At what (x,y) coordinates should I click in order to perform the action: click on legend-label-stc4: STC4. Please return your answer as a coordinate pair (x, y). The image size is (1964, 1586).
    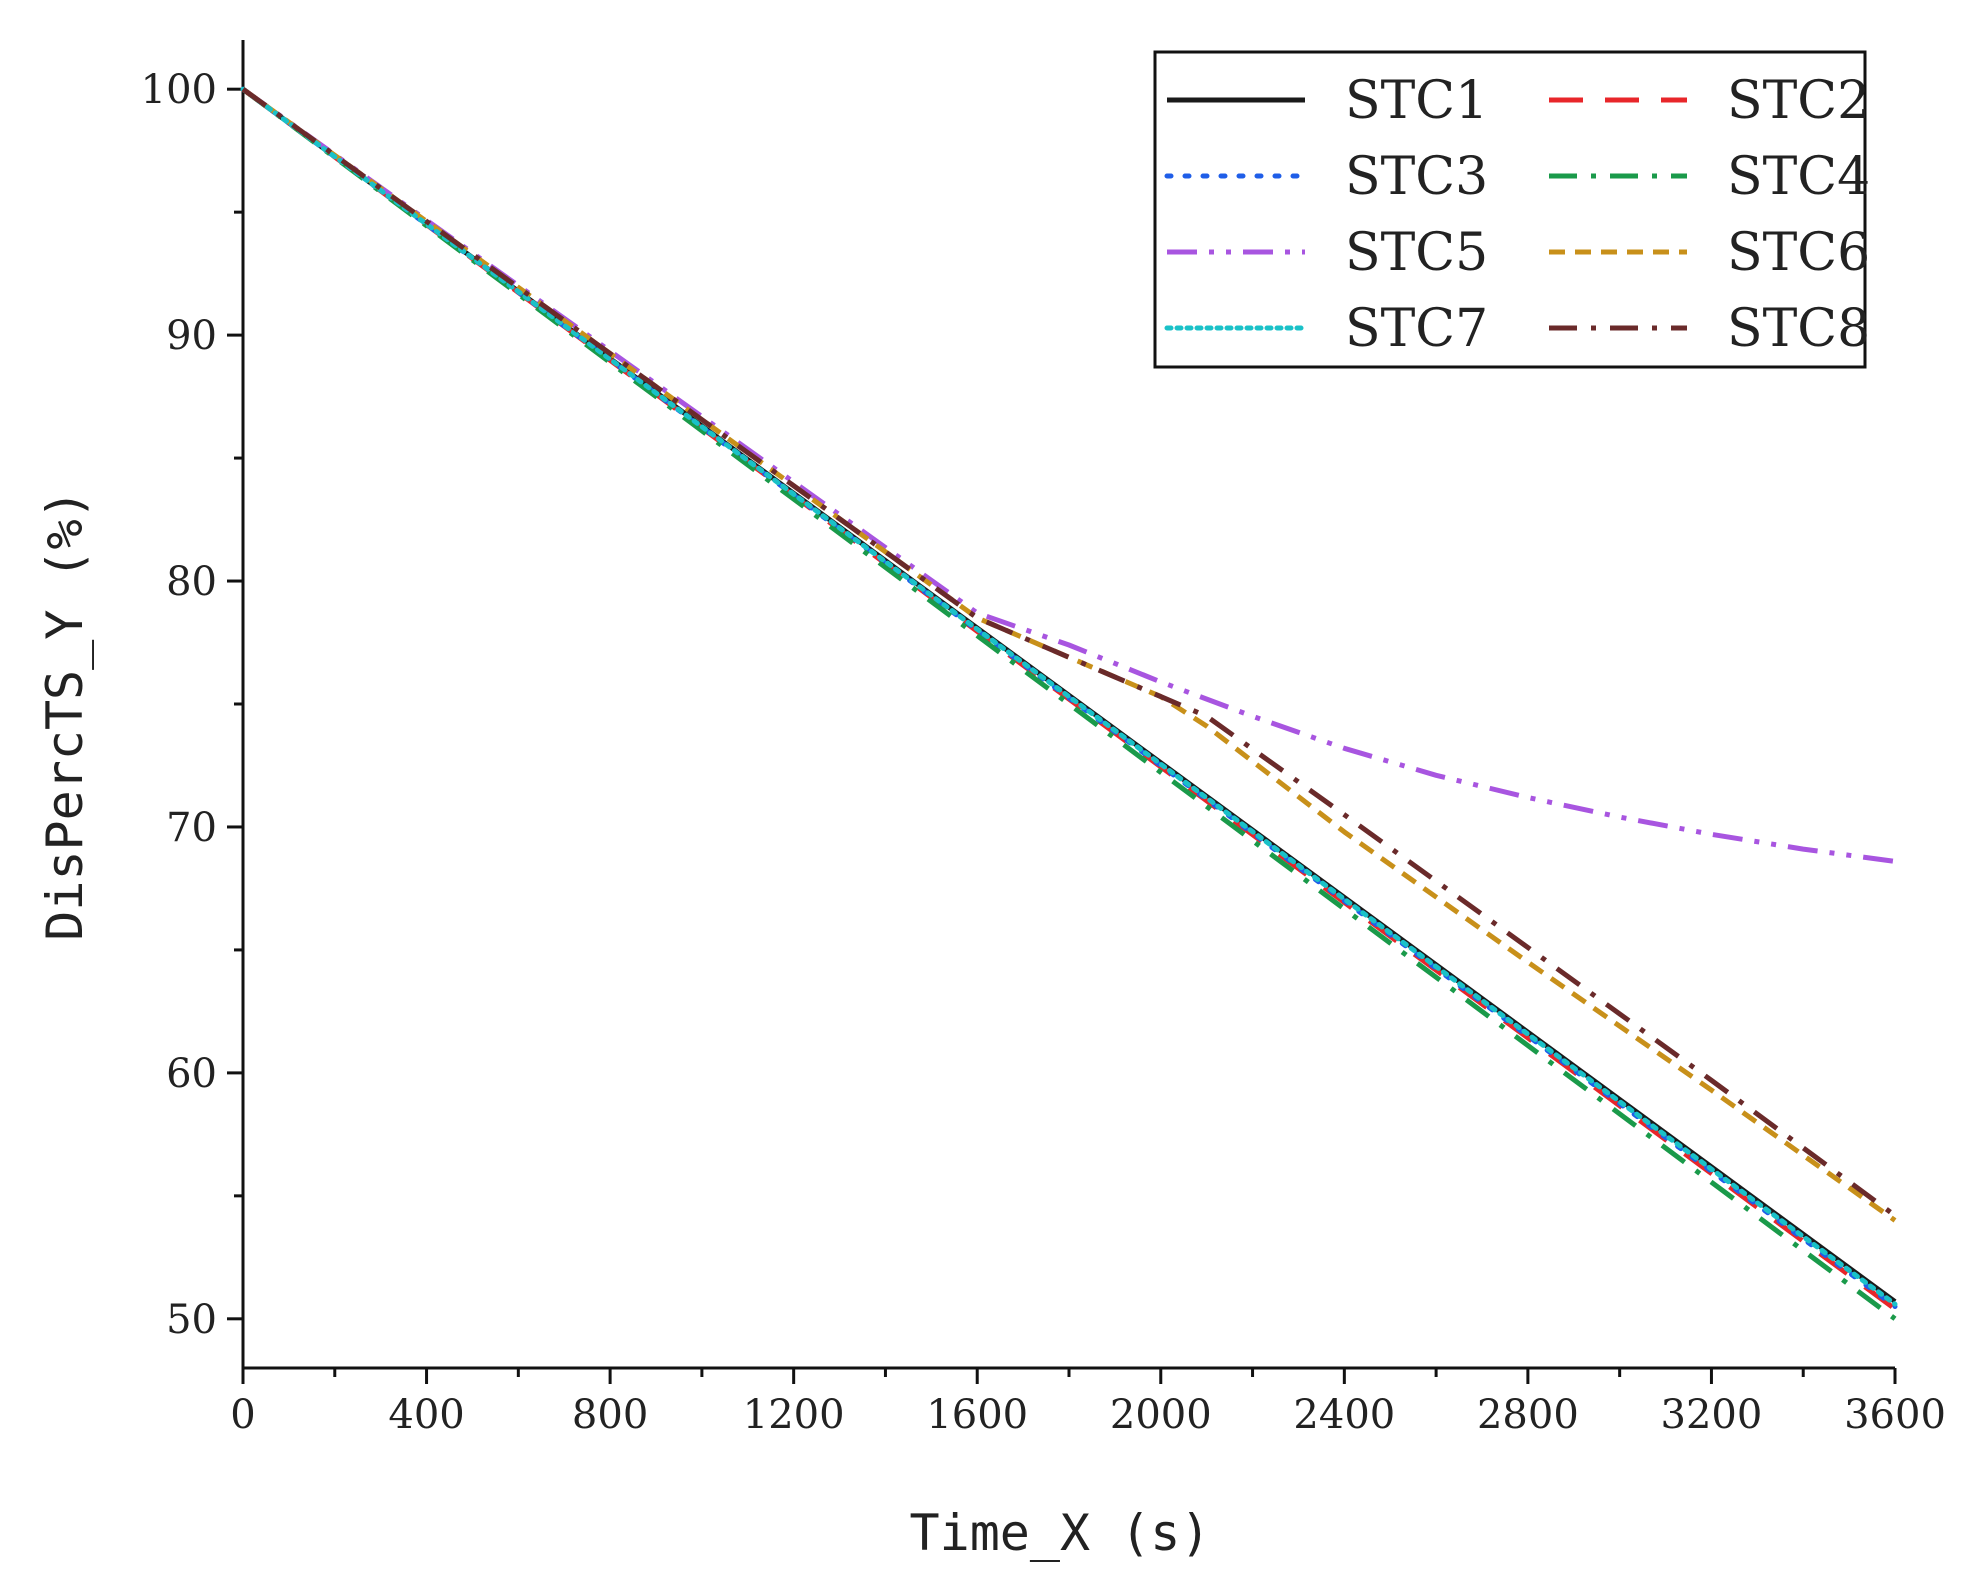
    Looking at the image, I should click on (1798, 177).